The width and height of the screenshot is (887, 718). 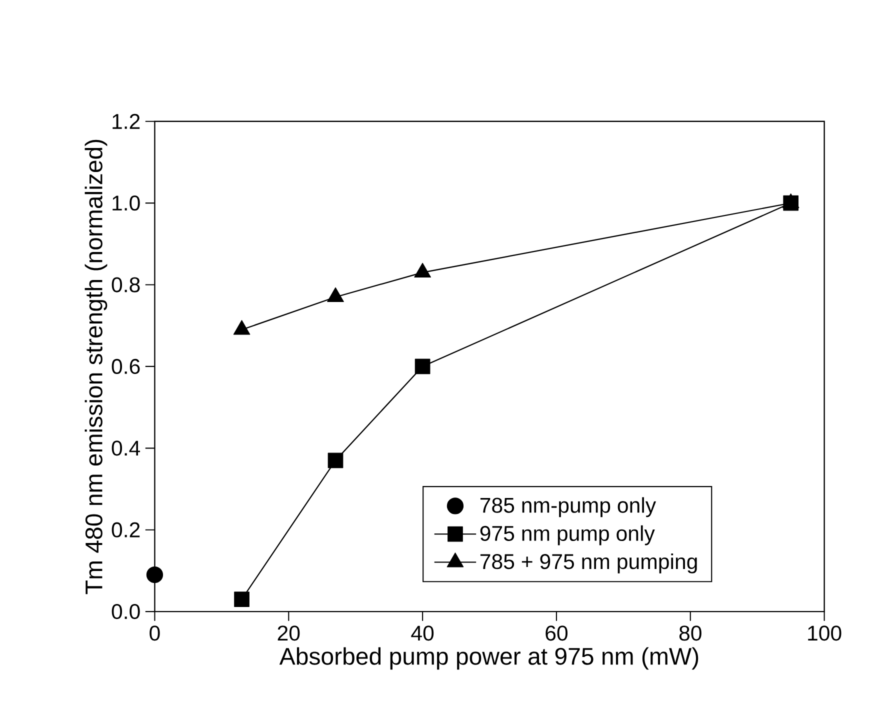 I want to click on y-tick-label: 0.8, so click(x=126, y=285).